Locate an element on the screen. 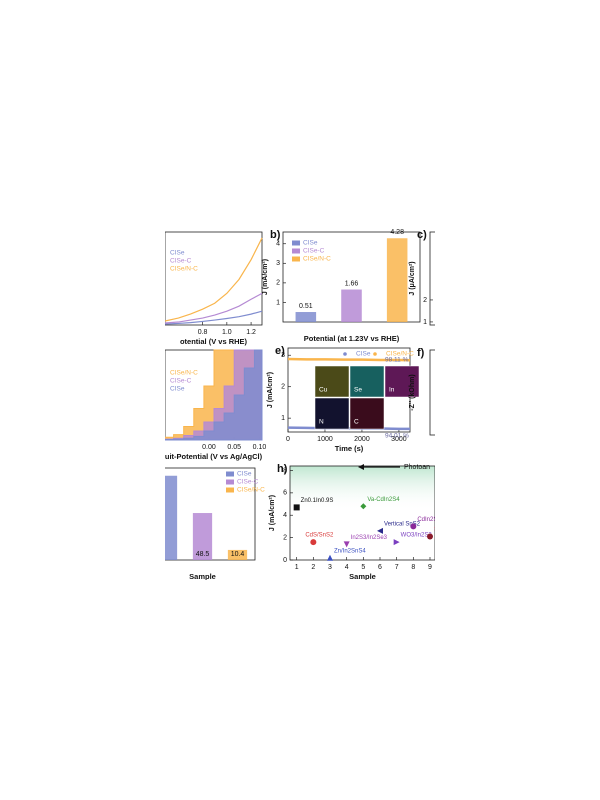  y-tick-label: 1 is located at coordinates (278, 302).